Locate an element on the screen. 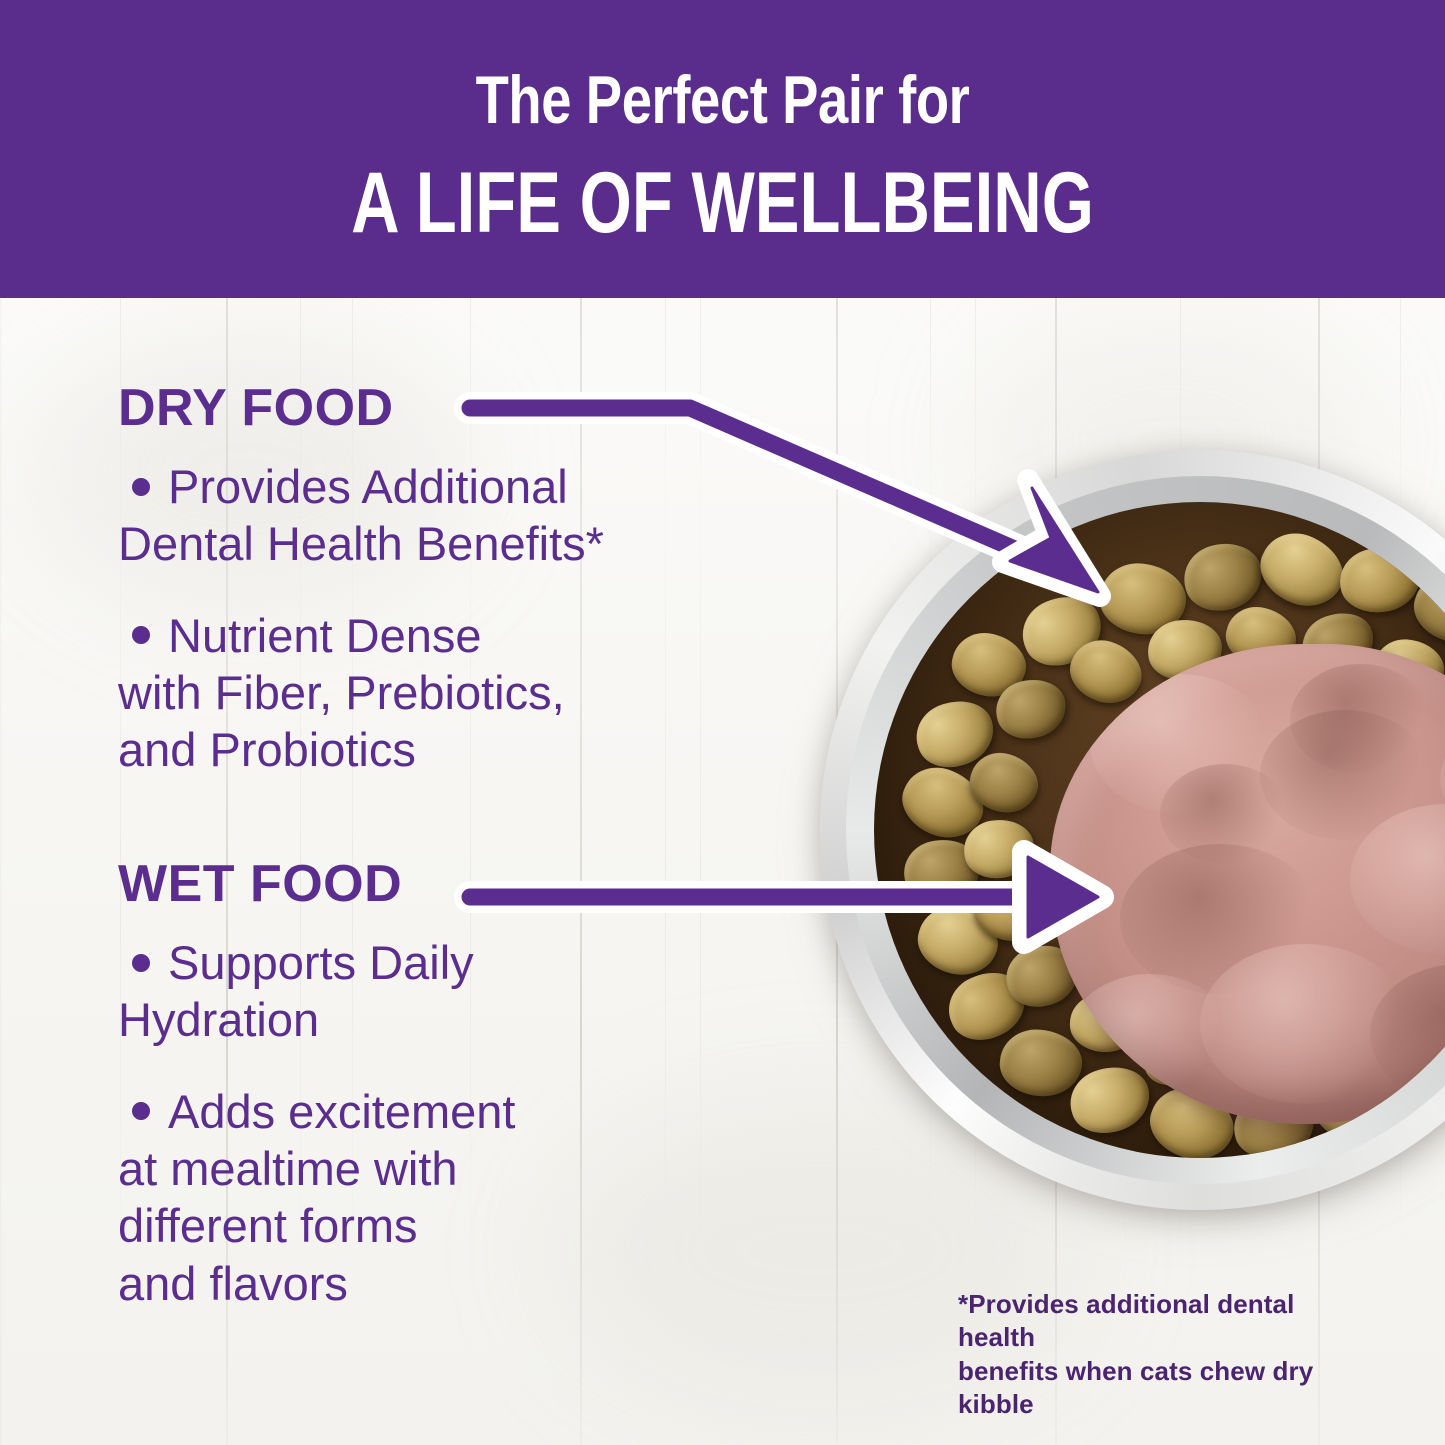 The image size is (1445, 1445). bullet-text: Adds excitement is located at coordinates (342, 1111).